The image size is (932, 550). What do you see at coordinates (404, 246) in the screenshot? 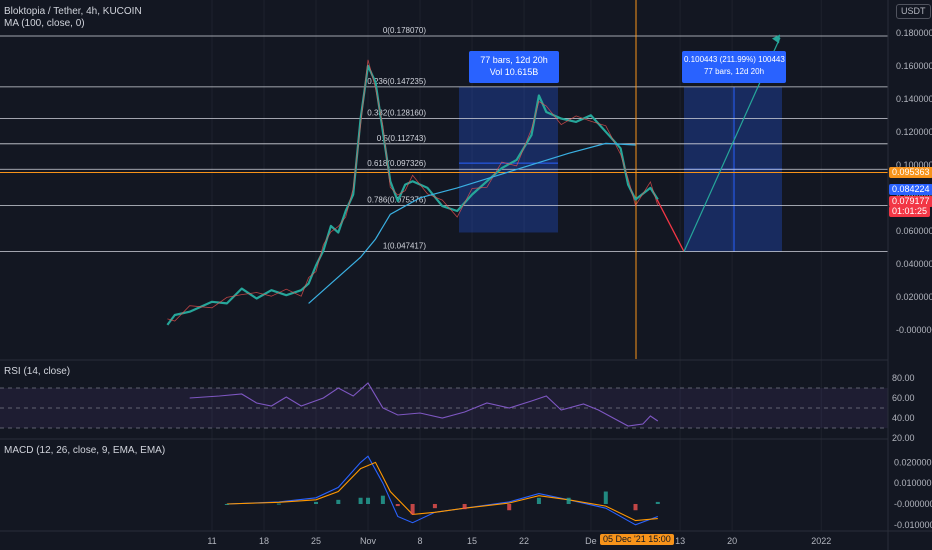
I see `fib-level-label: 1(0.047417)` at bounding box center [404, 246].